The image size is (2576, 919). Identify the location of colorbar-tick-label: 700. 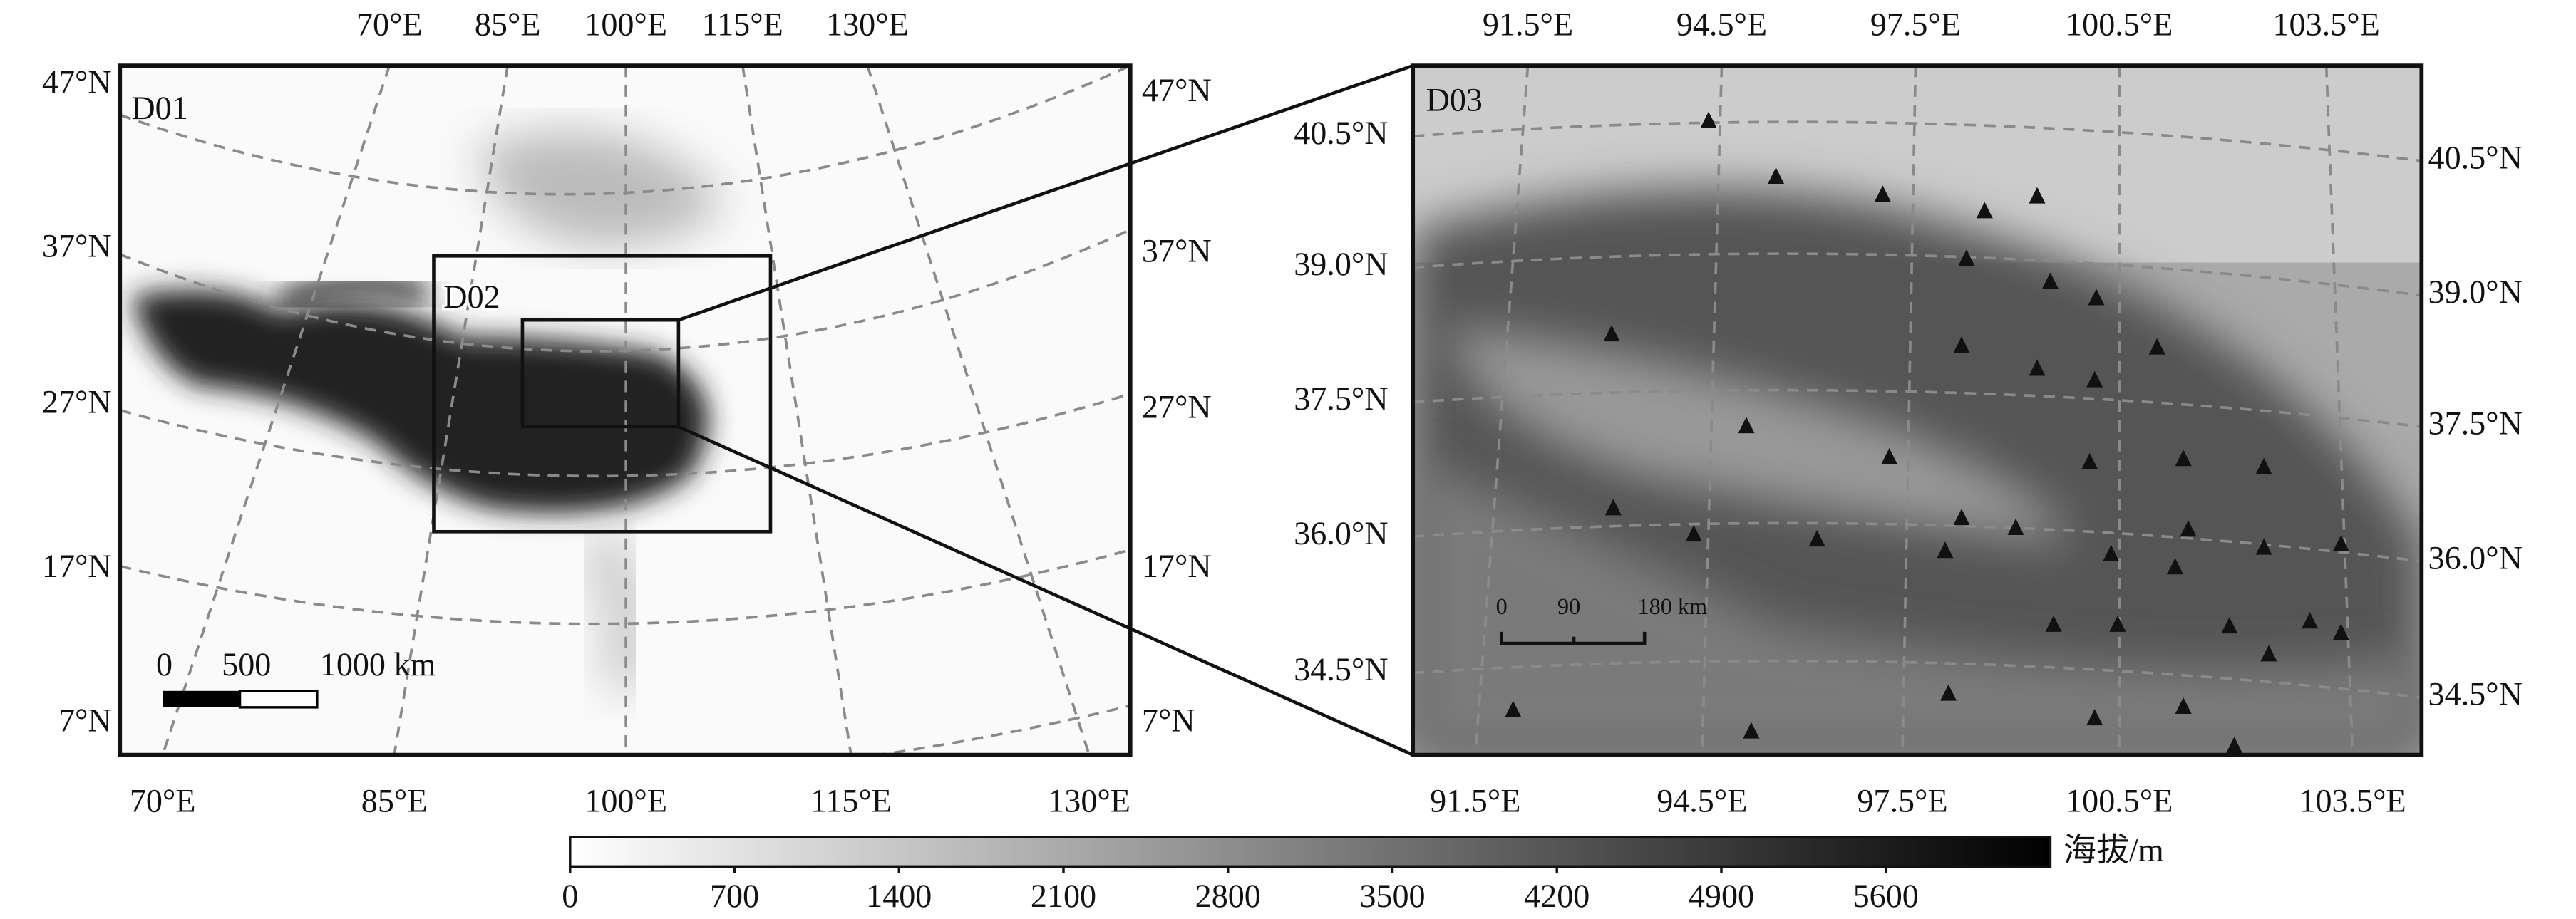
(734, 896).